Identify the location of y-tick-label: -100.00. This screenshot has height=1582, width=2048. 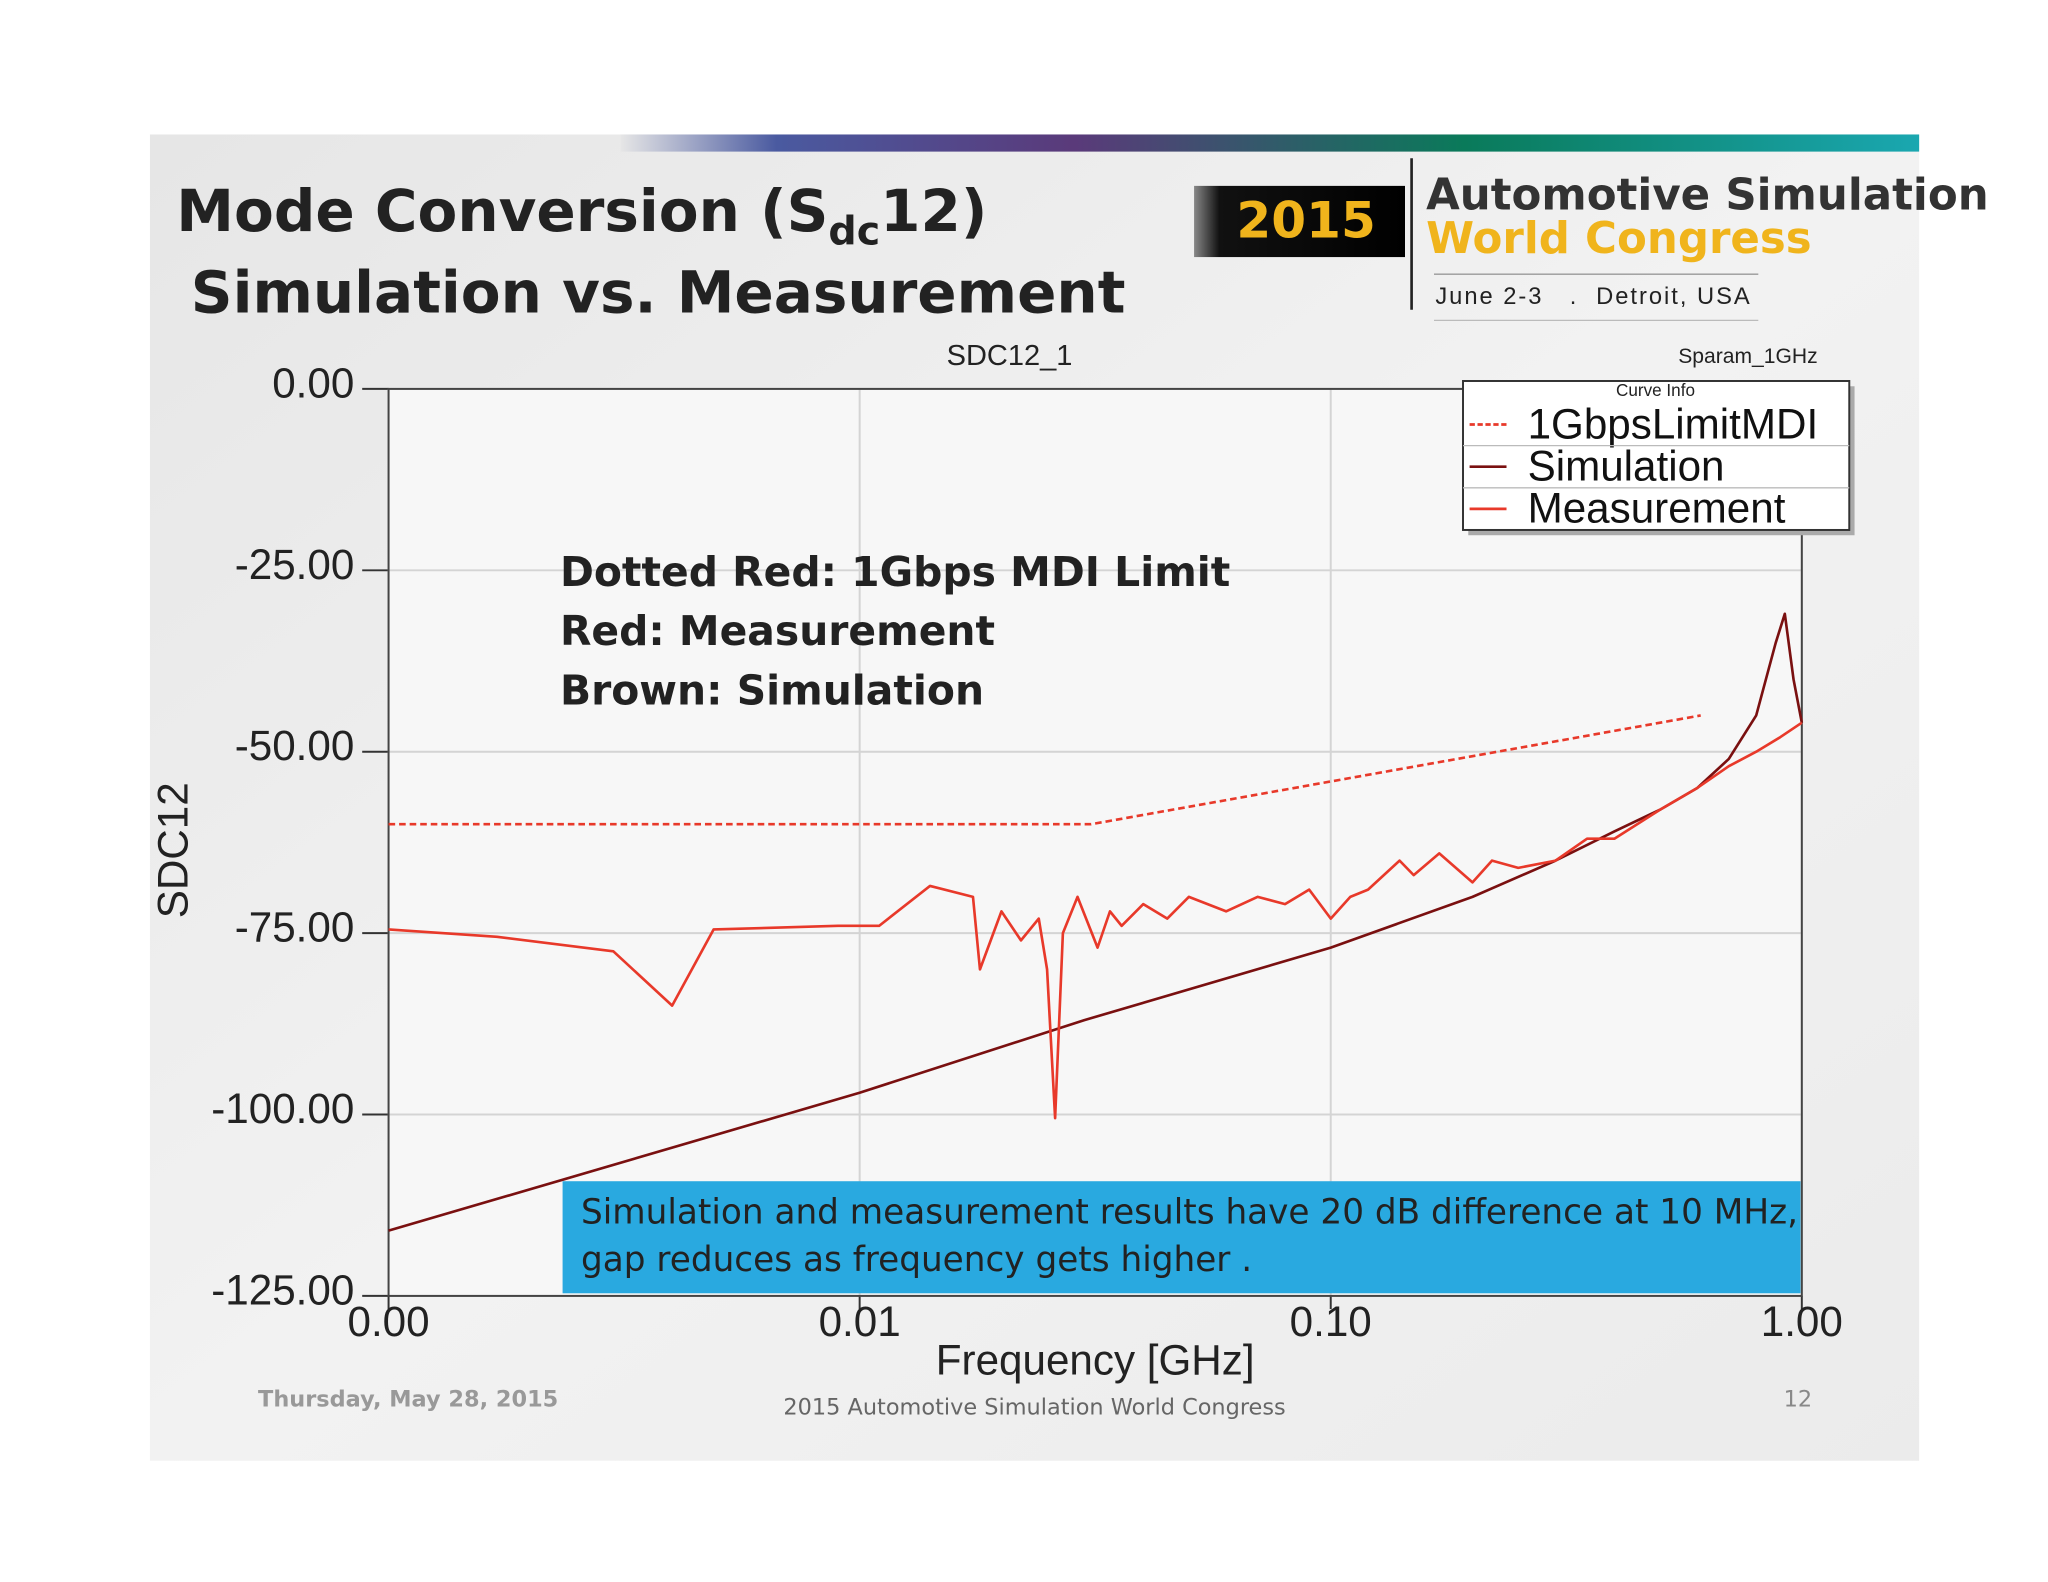
(282, 1108).